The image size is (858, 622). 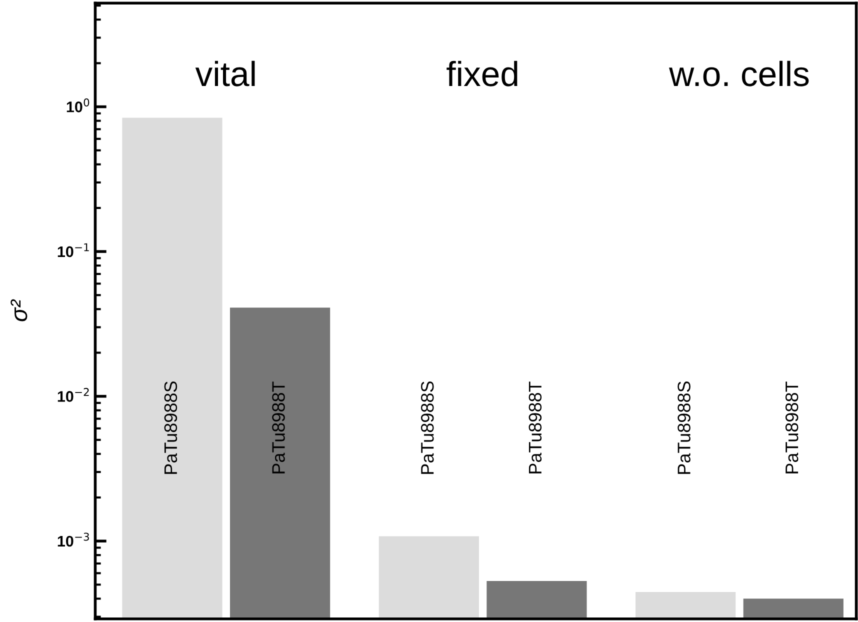 What do you see at coordinates (73, 250) in the screenshot?
I see `y-tick-label: 10$^{−1}$` at bounding box center [73, 250].